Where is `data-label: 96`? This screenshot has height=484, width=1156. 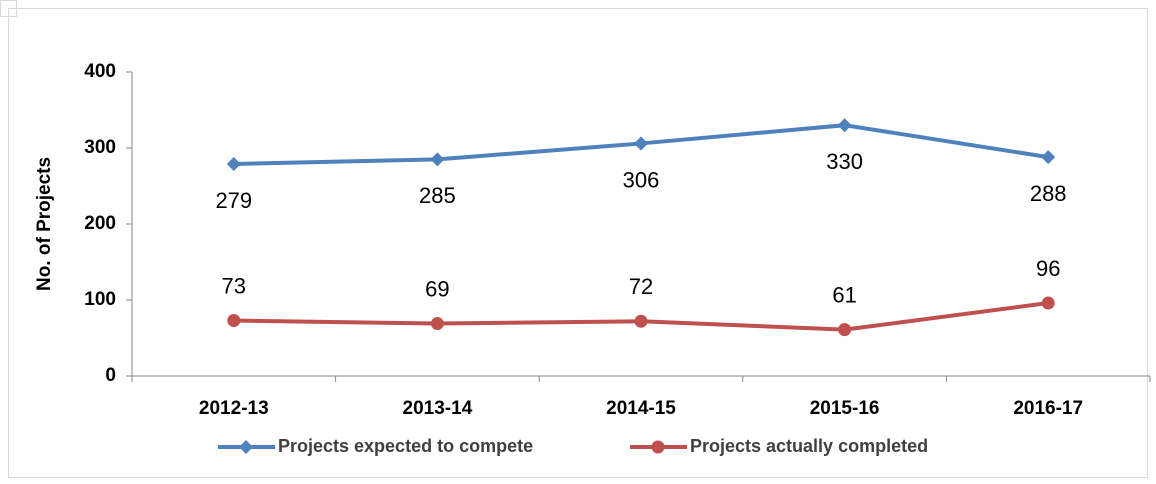 data-label: 96 is located at coordinates (1048, 268).